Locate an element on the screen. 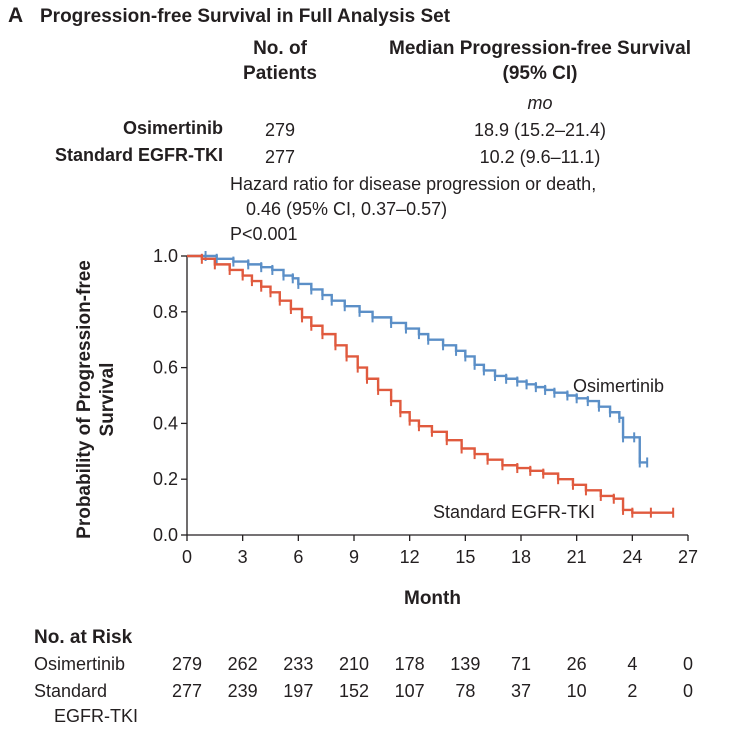 This screenshot has width=731, height=743. x-tick-label: 9 is located at coordinates (354, 557).